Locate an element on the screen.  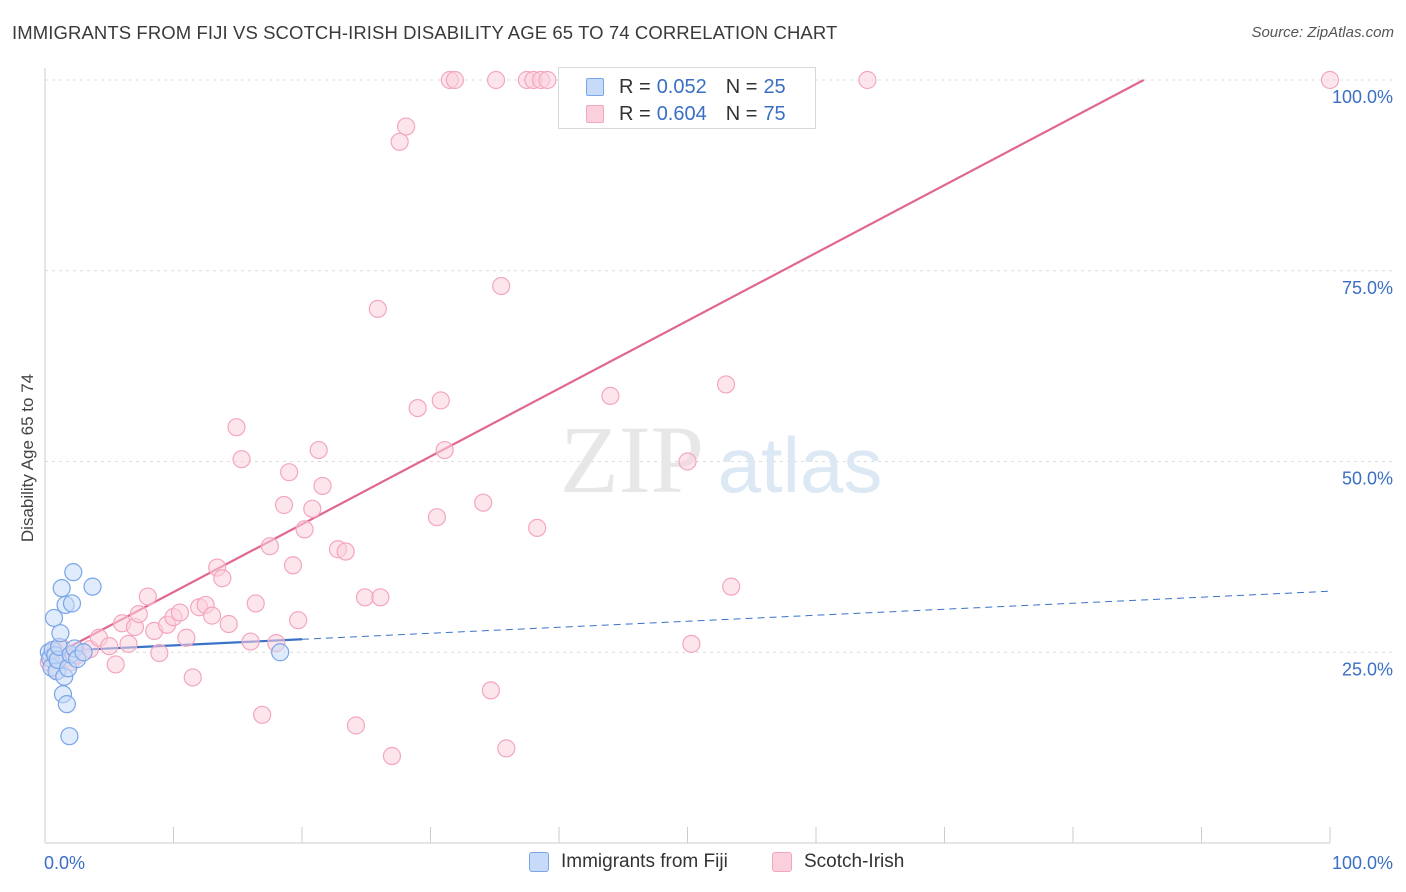
r-value: 0.052 is located at coordinates (681, 86).